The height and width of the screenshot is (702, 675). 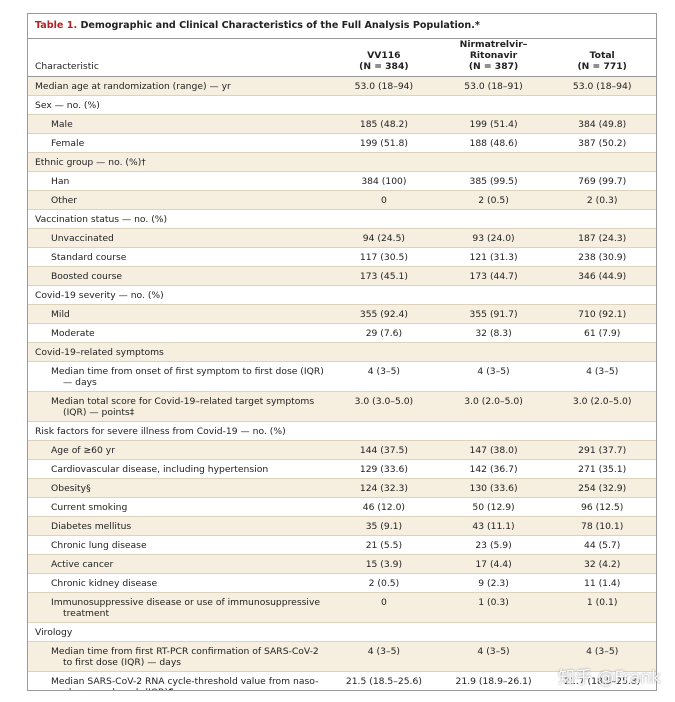 What do you see at coordinates (602, 333) in the screenshot?
I see `value-cell: 61 (7.9)` at bounding box center [602, 333].